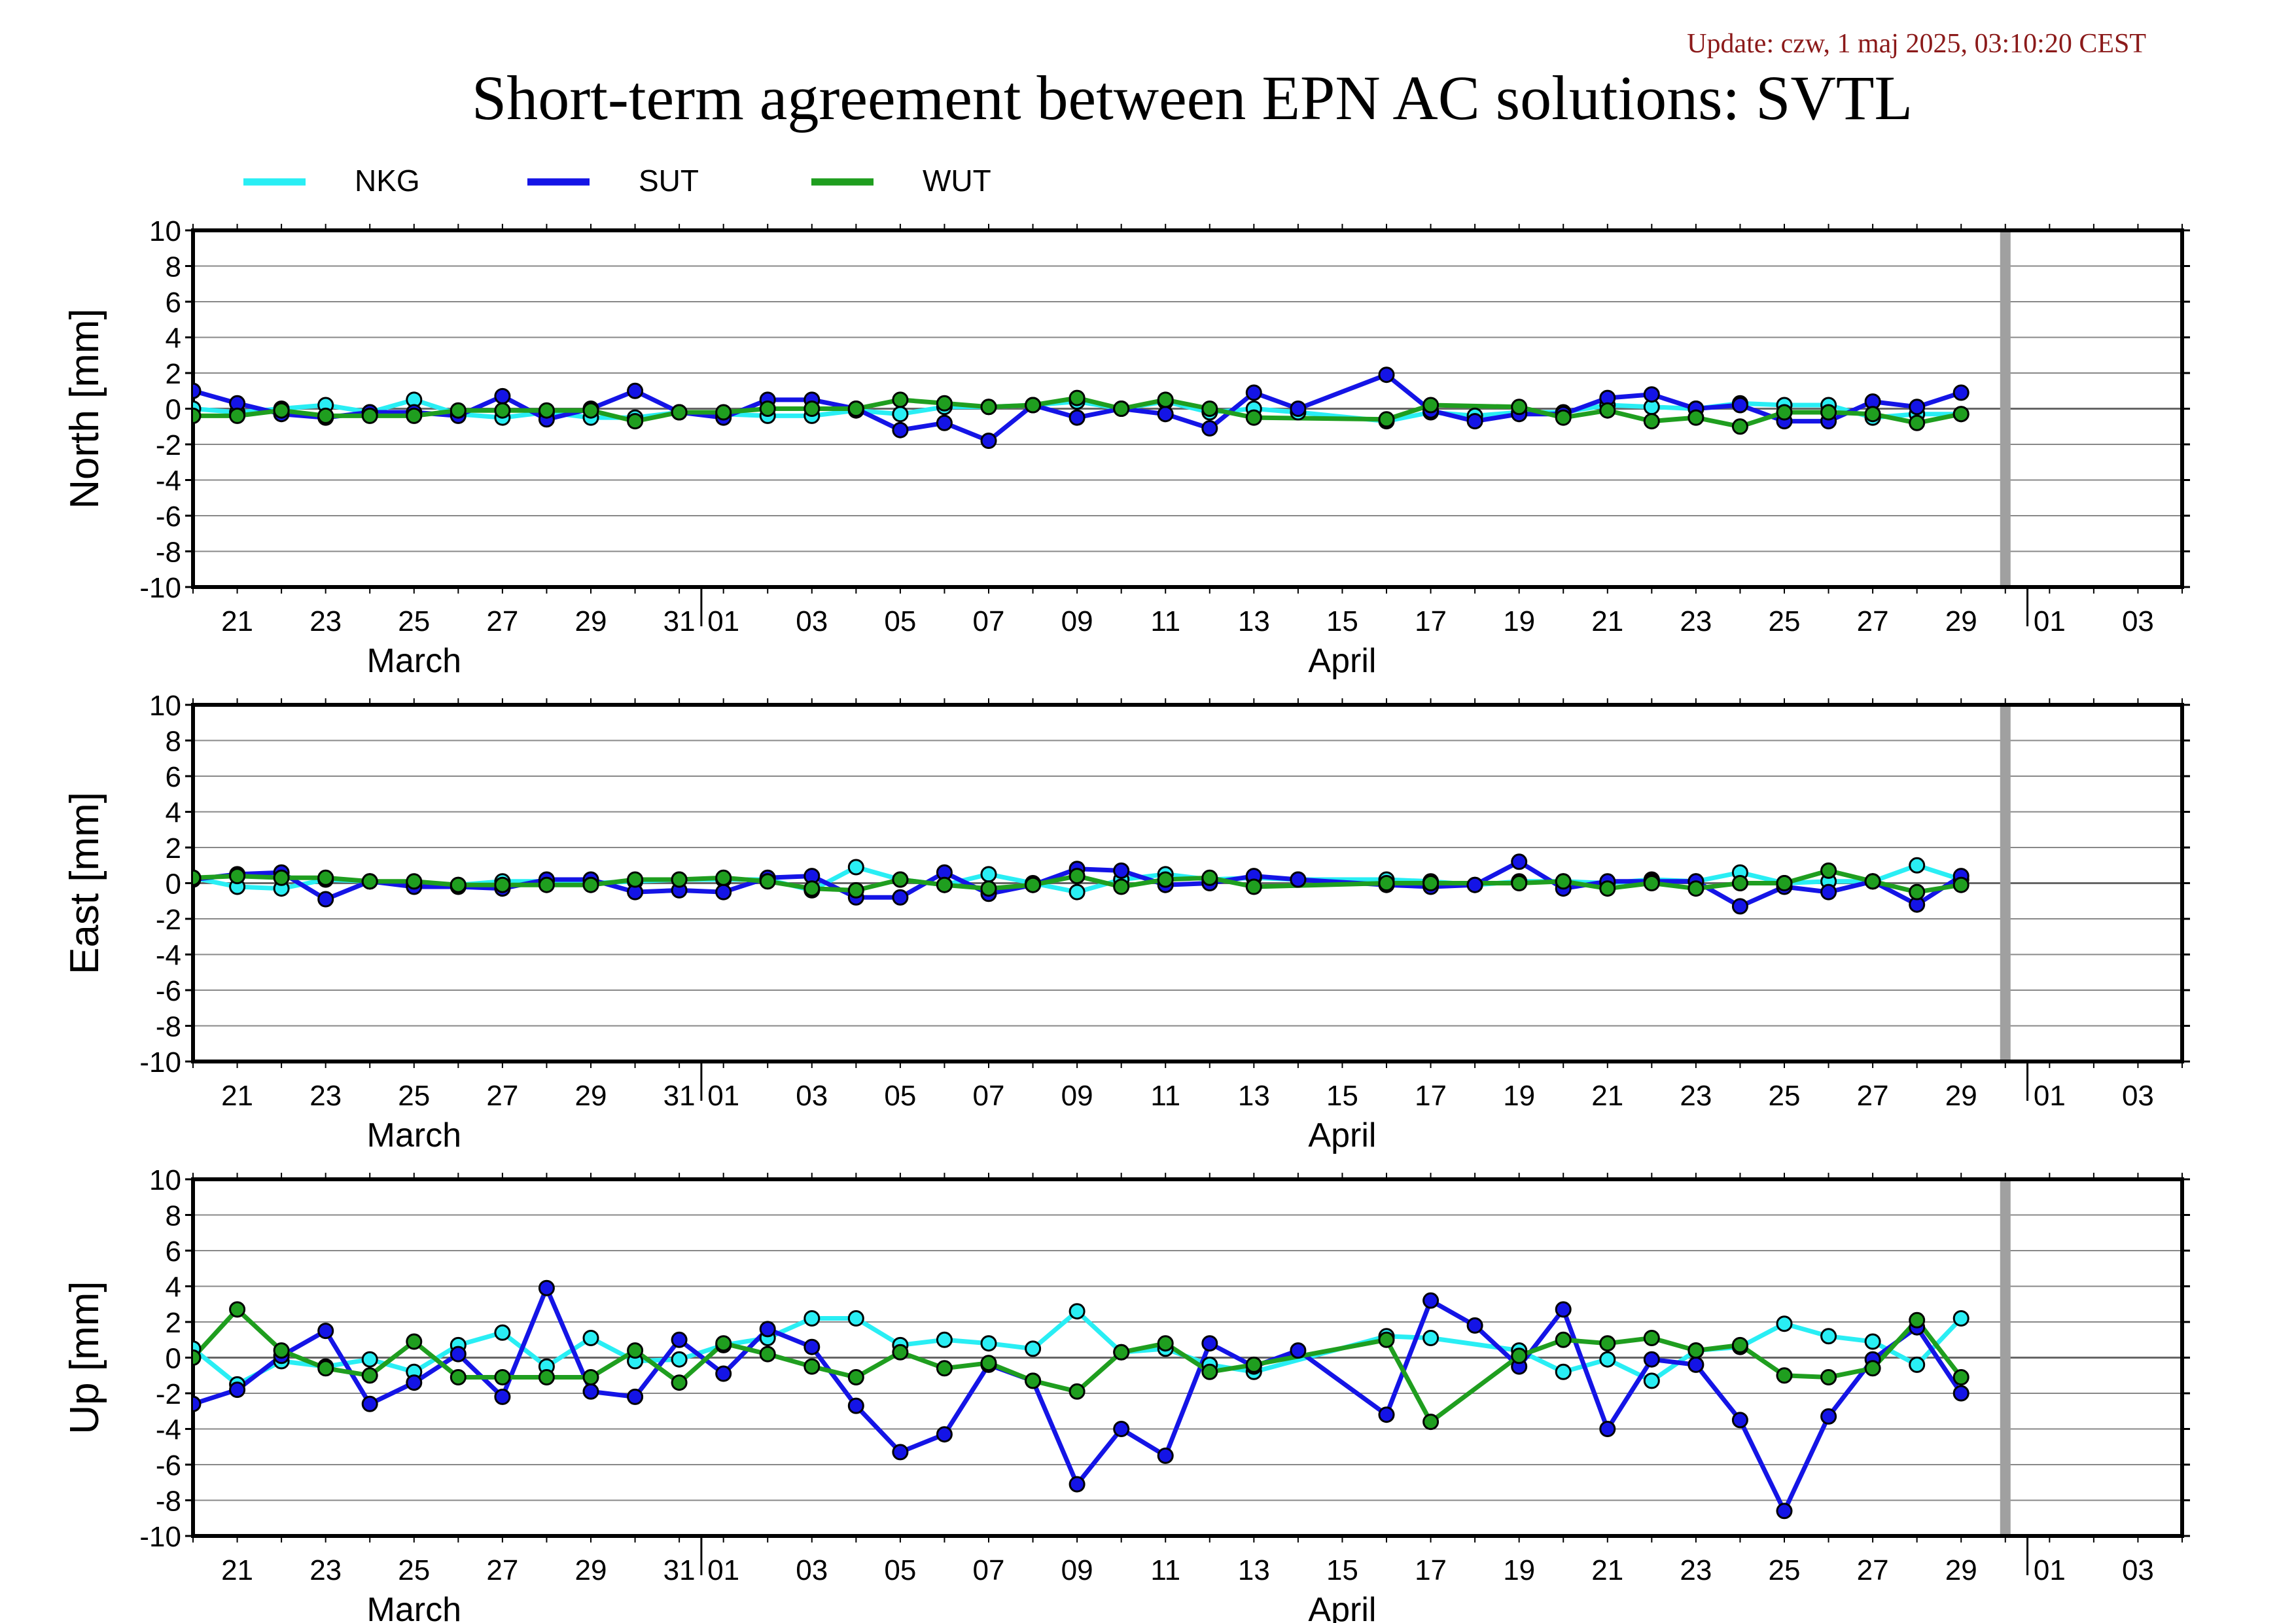  Describe the element at coordinates (1519, 1096) in the screenshot. I see `x-tick-label: 19` at that location.